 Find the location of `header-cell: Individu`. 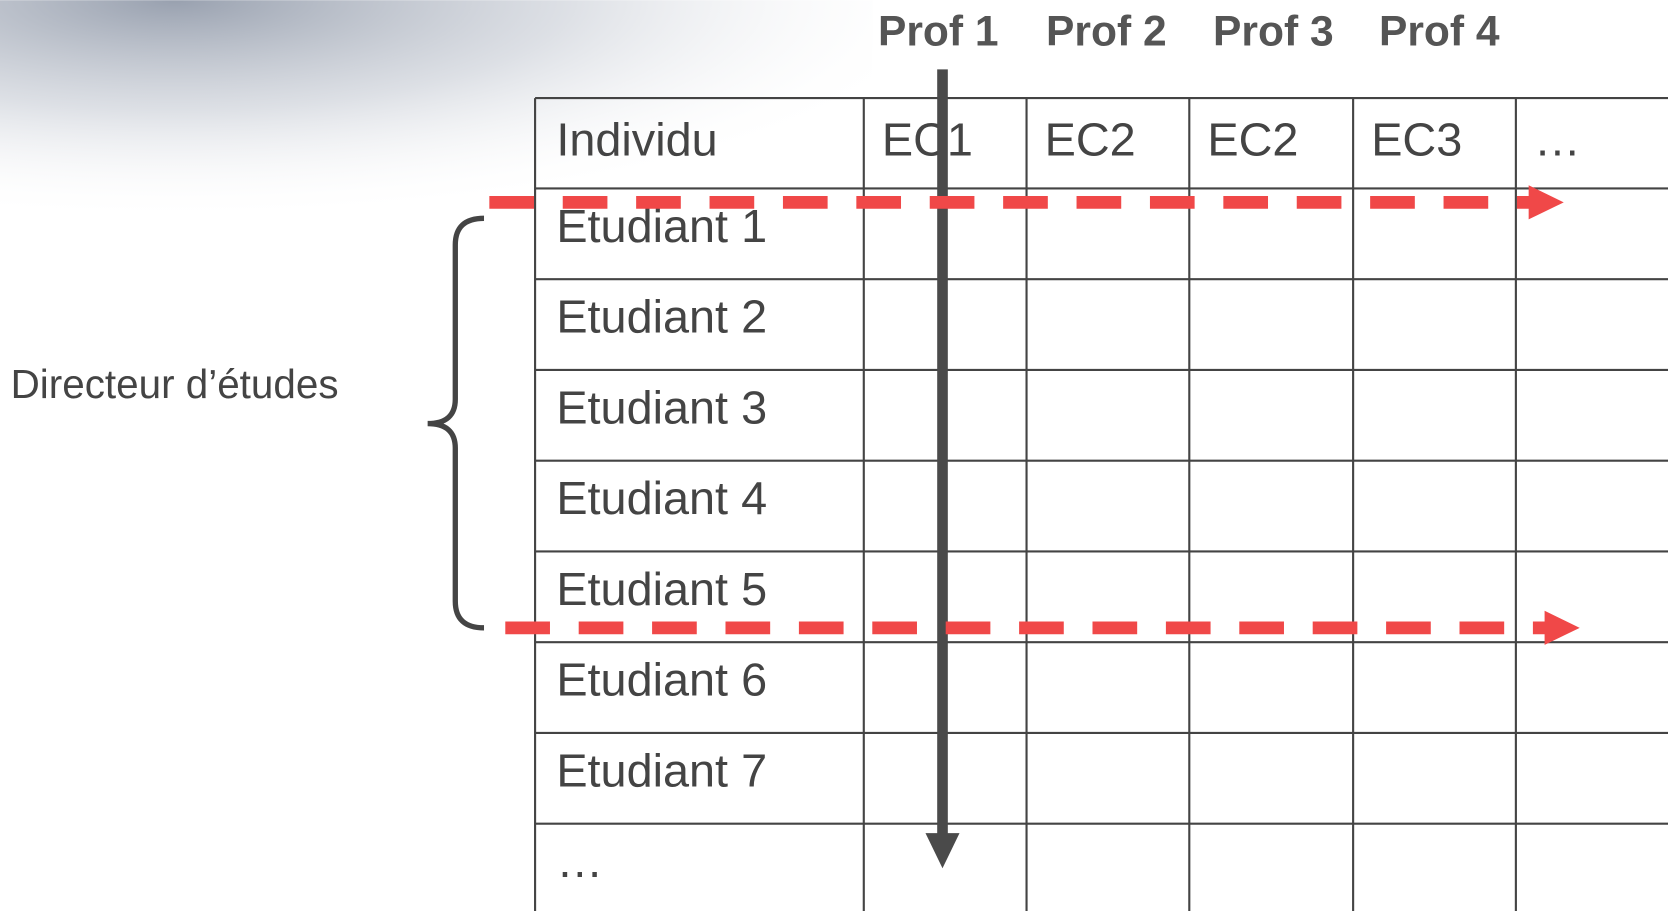

header-cell: Individu is located at coordinates (636, 140).